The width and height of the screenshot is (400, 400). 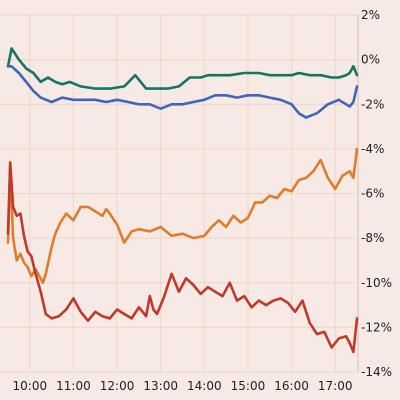 What do you see at coordinates (372, 194) in the screenshot?
I see `y-tick-label: -6%` at bounding box center [372, 194].